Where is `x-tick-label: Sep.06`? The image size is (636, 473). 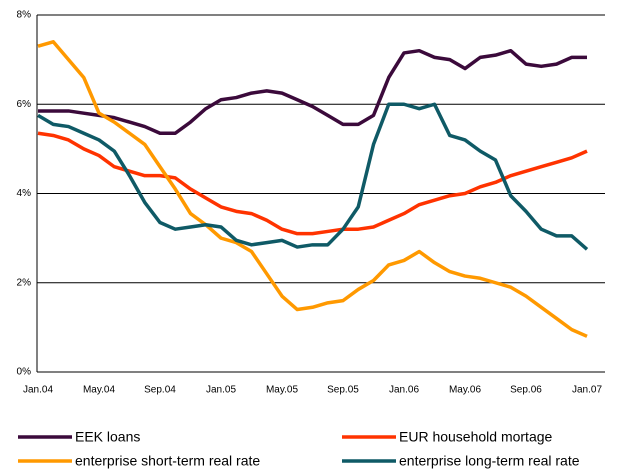
x-tick-label: Sep.06 is located at coordinates (526, 390).